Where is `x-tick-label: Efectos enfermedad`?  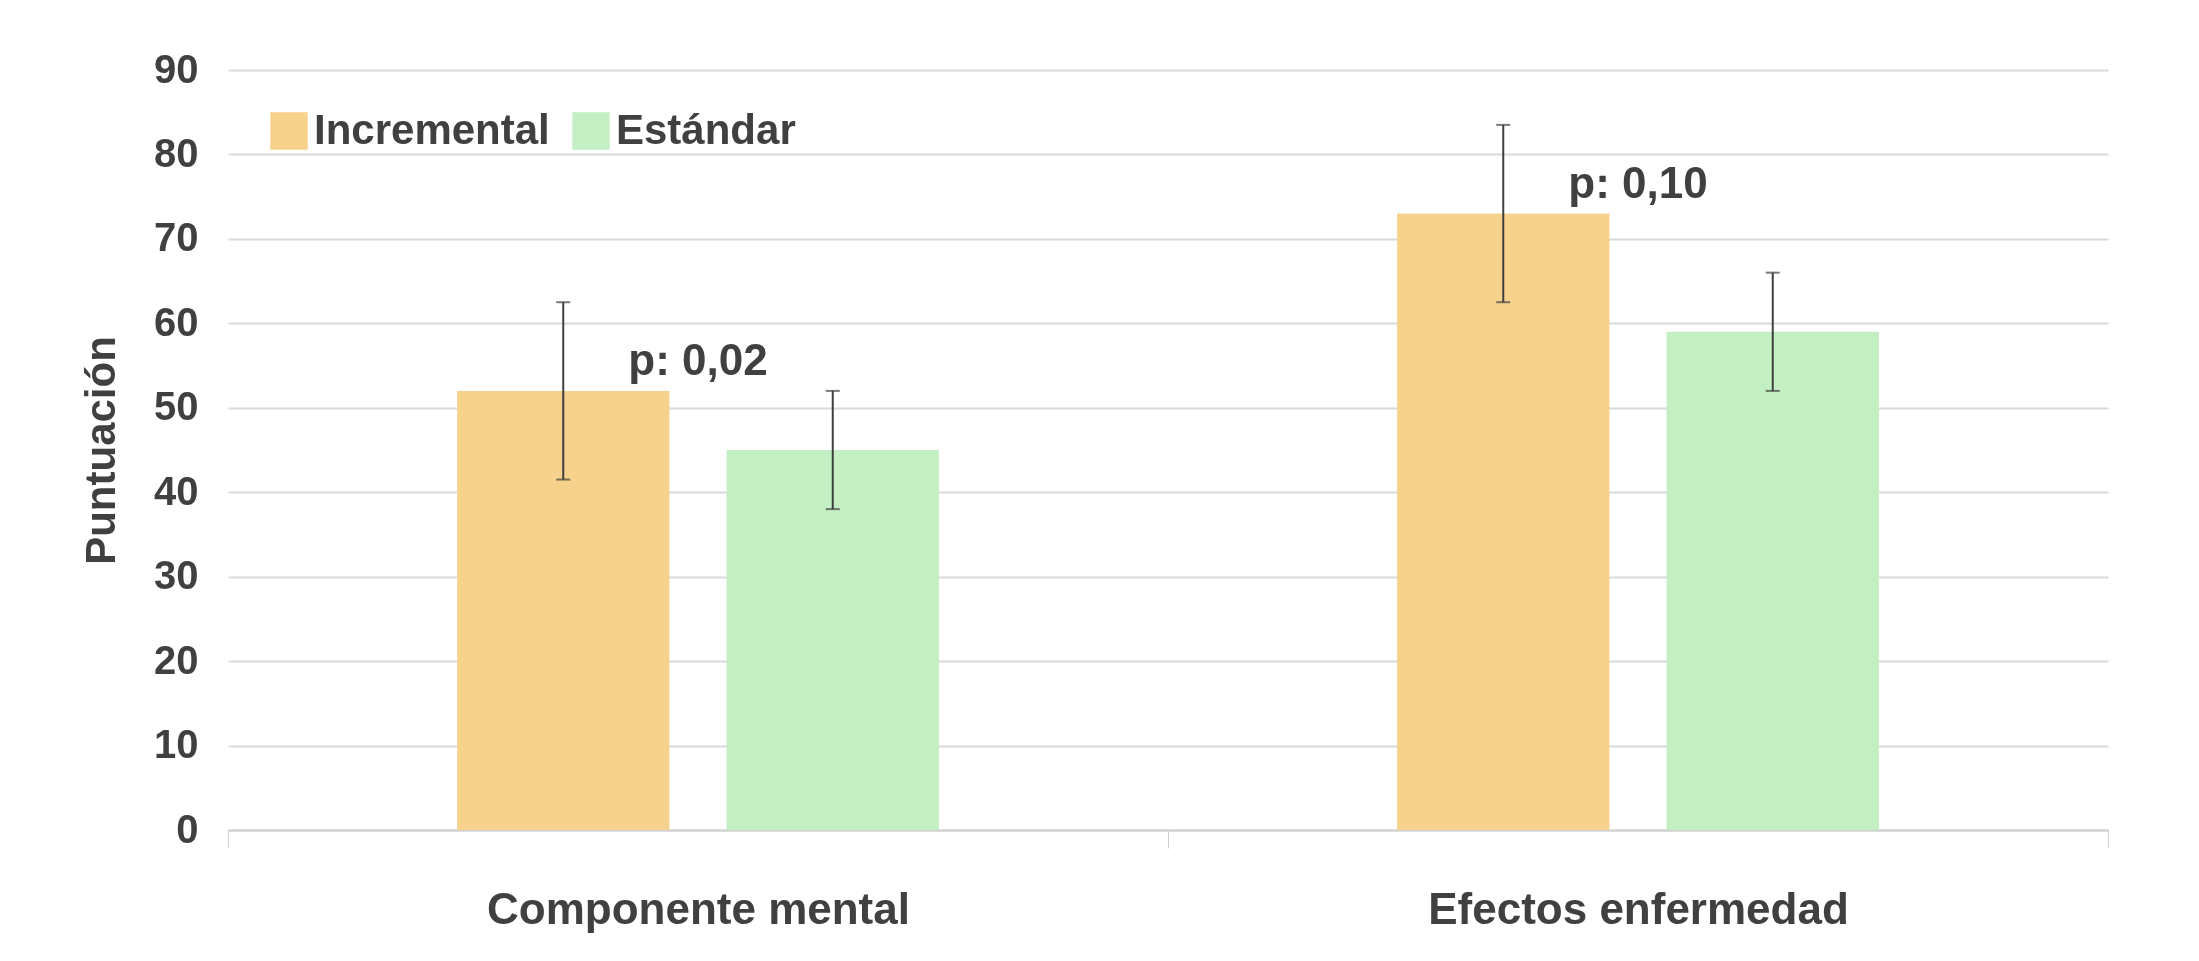 x-tick-label: Efectos enfermedad is located at coordinates (1638, 908).